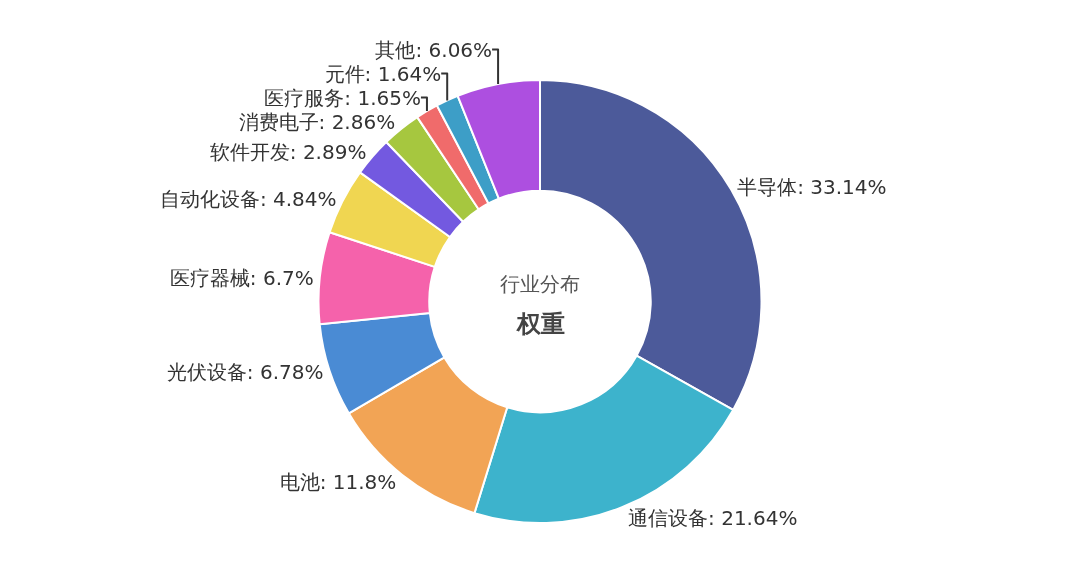  What do you see at coordinates (383, 73) in the screenshot?
I see `slice-label: 元件: 1.64%` at bounding box center [383, 73].